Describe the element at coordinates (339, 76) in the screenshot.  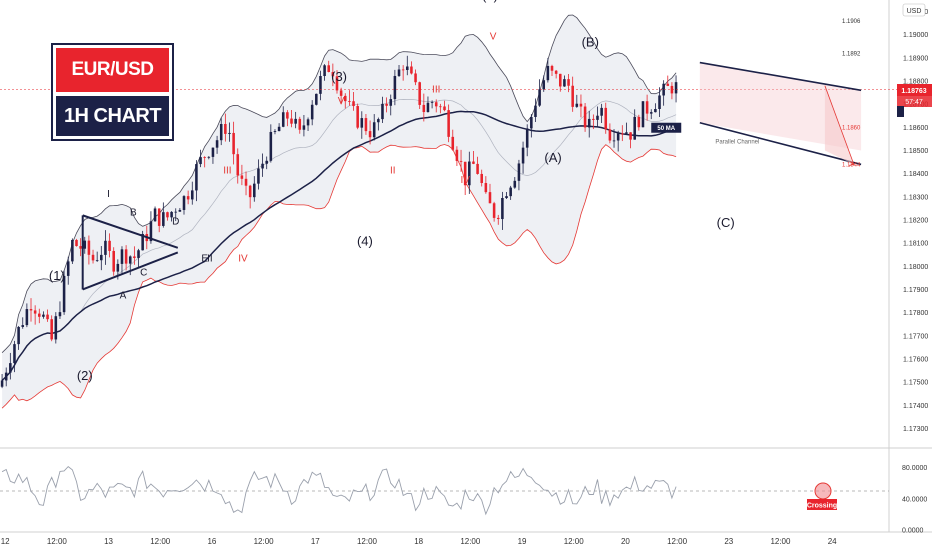
I see `wave-label: (3)` at that location.